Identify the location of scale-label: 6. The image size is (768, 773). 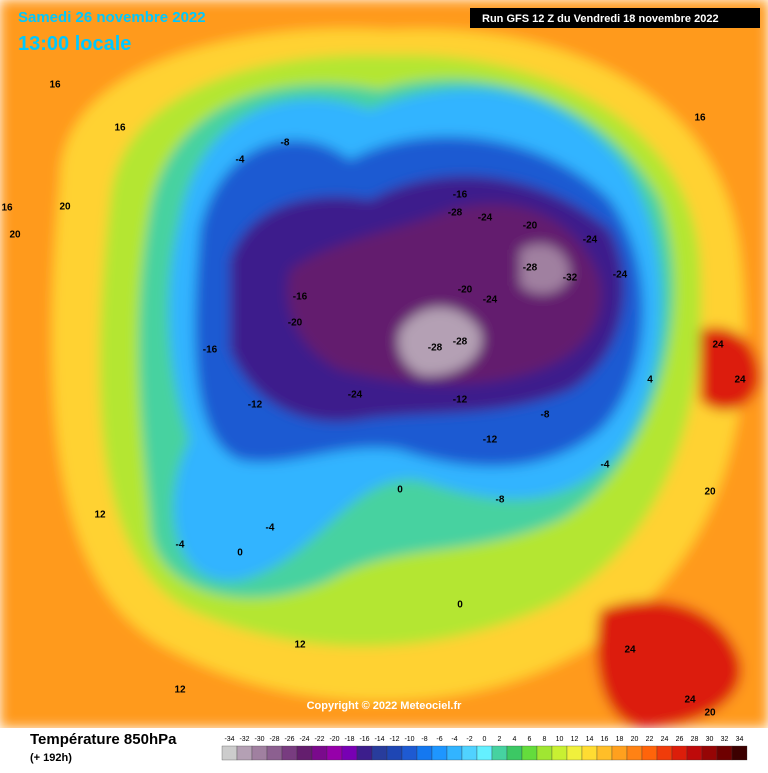
(530, 739).